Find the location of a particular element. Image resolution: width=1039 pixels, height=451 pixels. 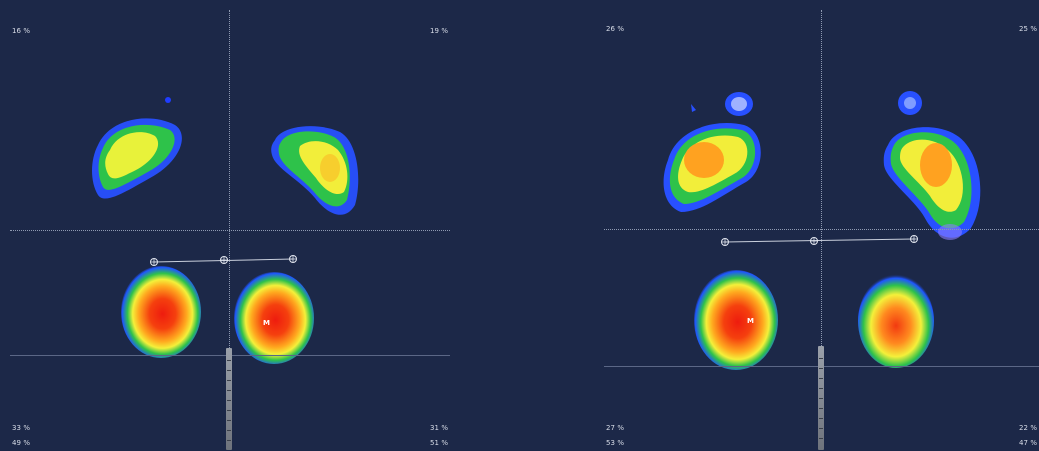

top-right-percent: 25 % is located at coordinates (1028, 29).